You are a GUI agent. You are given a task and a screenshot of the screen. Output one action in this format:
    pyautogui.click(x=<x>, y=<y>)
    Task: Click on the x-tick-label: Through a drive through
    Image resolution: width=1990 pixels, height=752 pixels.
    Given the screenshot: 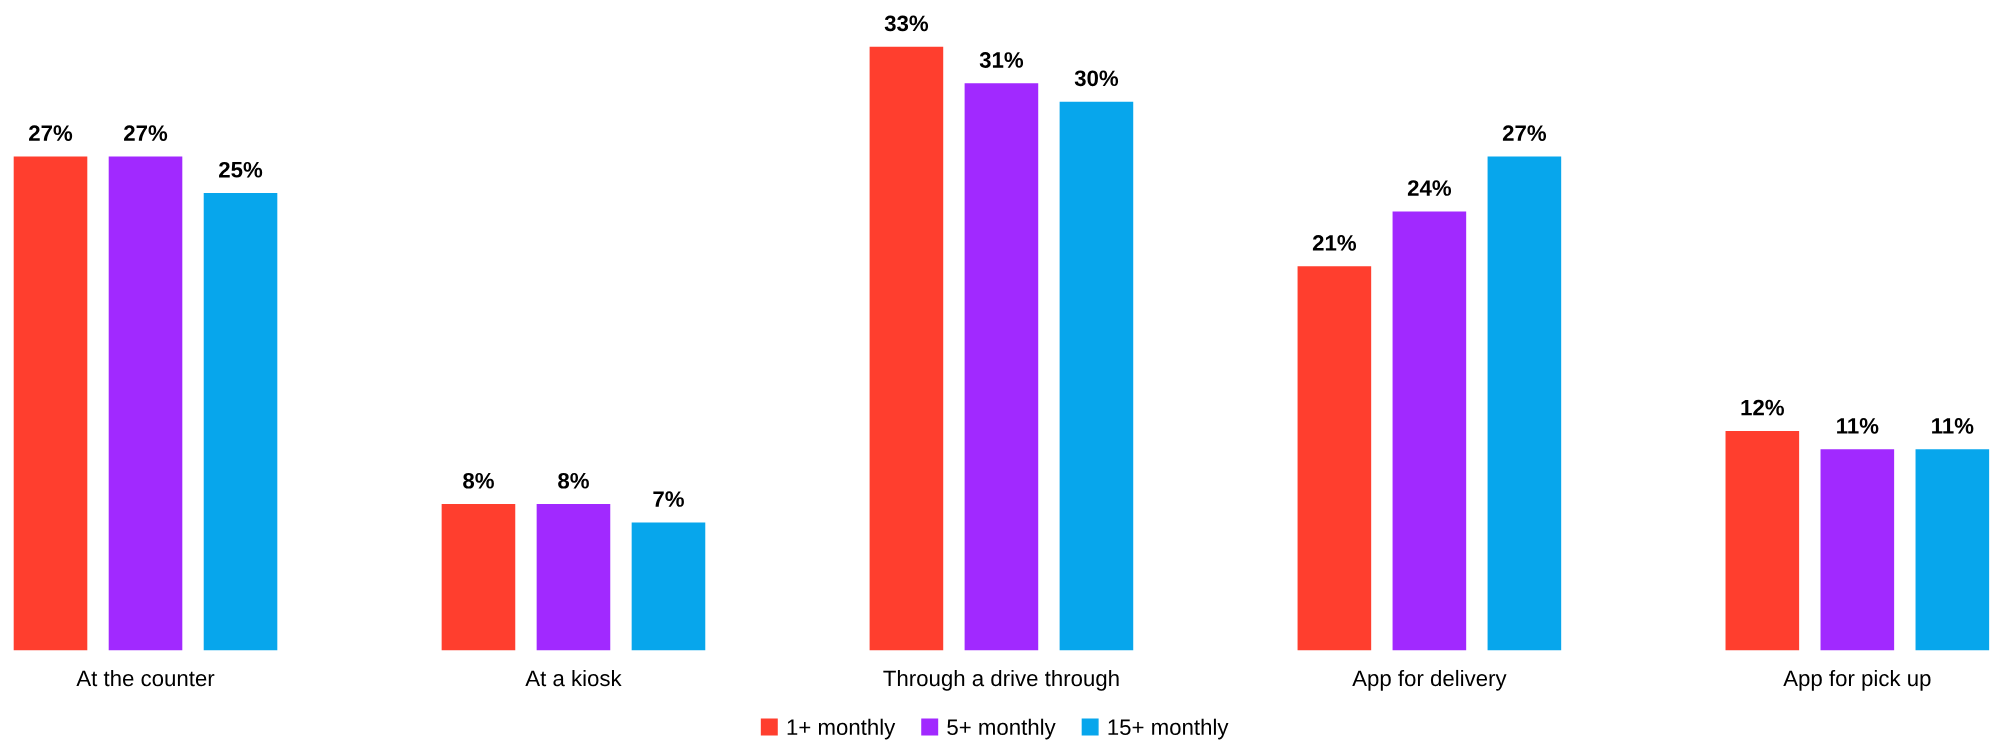 What is the action you would take?
    pyautogui.click(x=1001, y=680)
    